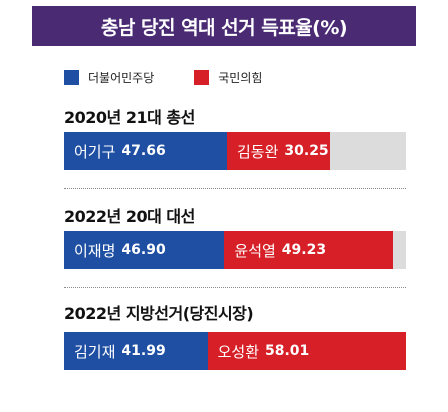 This screenshot has height=412, width=448. Describe the element at coordinates (224, 26) in the screenshot. I see `chart-title: 충남 당진 역대 선거 득표율(%)` at that location.